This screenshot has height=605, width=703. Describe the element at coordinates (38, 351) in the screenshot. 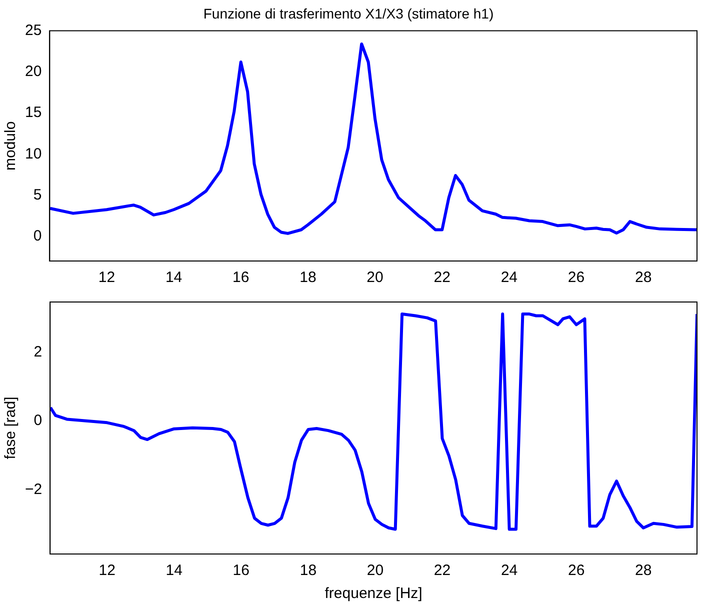

I see `y-tick-label: 2` at that location.